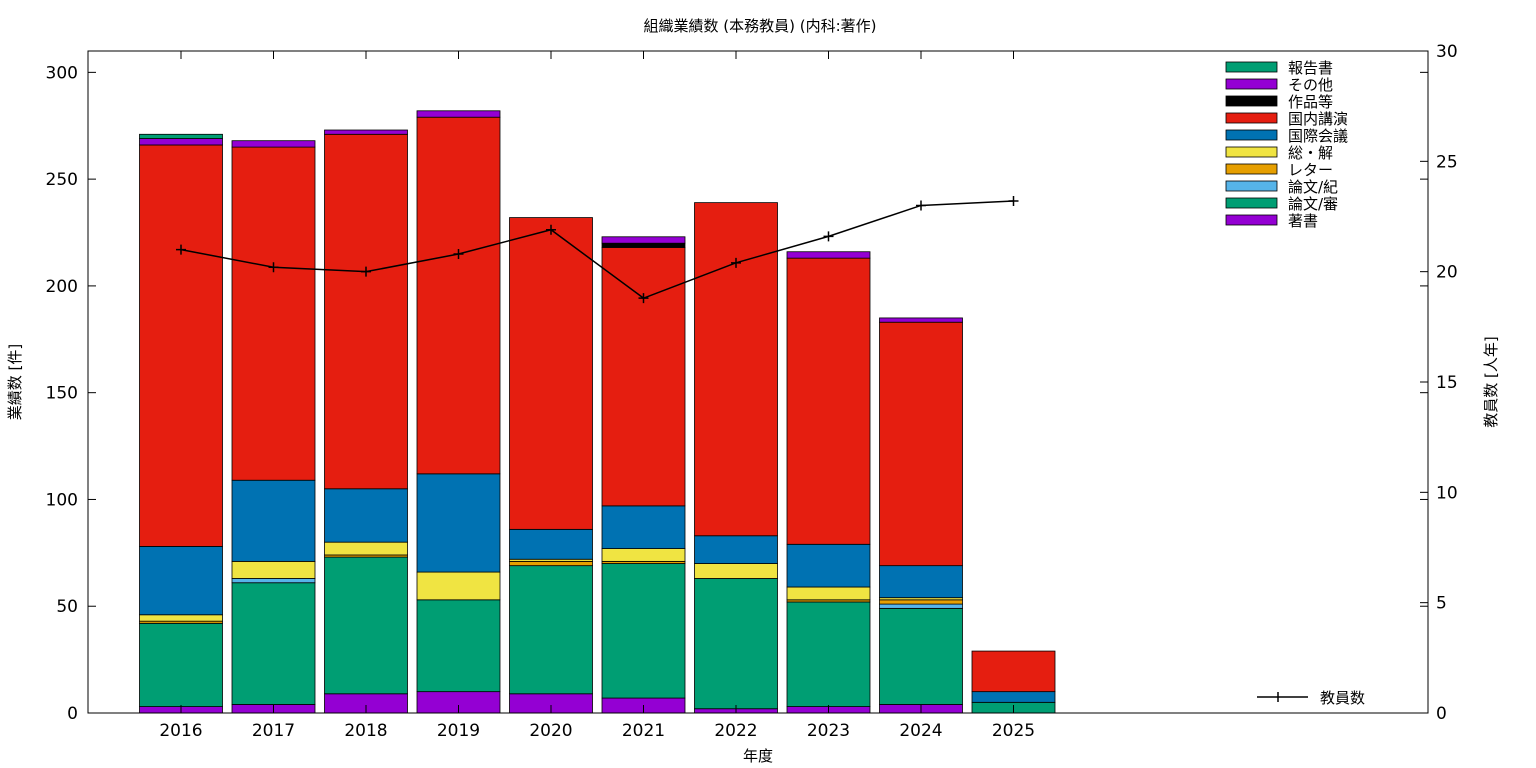 The height and width of the screenshot is (768, 1536). Describe the element at coordinates (62, 73) in the screenshot. I see `y-tick-label: 300` at that location.